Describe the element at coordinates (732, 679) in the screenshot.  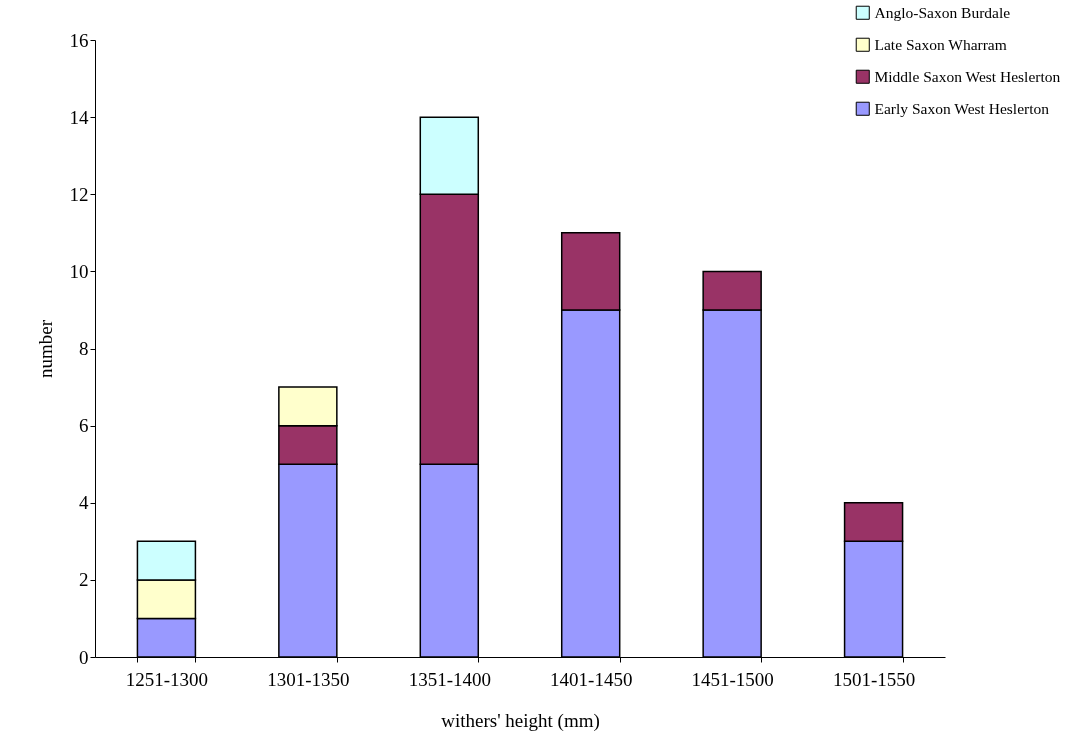
I see `x-tick-label: 1451-1500` at that location.